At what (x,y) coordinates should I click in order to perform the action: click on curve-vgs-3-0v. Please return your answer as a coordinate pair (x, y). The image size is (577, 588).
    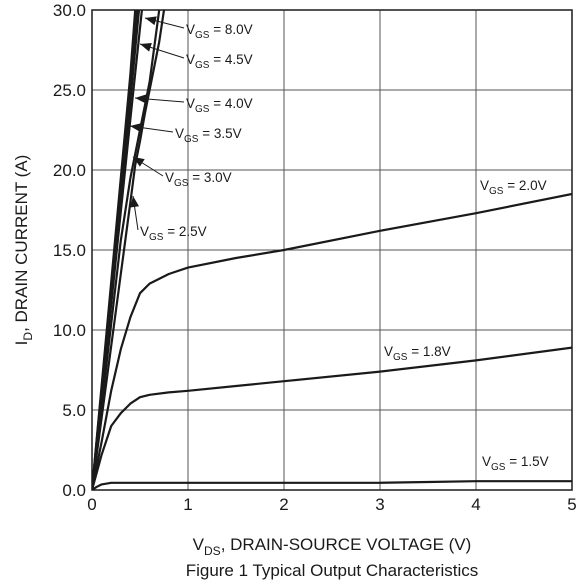
    Looking at the image, I should click on (126, 250).